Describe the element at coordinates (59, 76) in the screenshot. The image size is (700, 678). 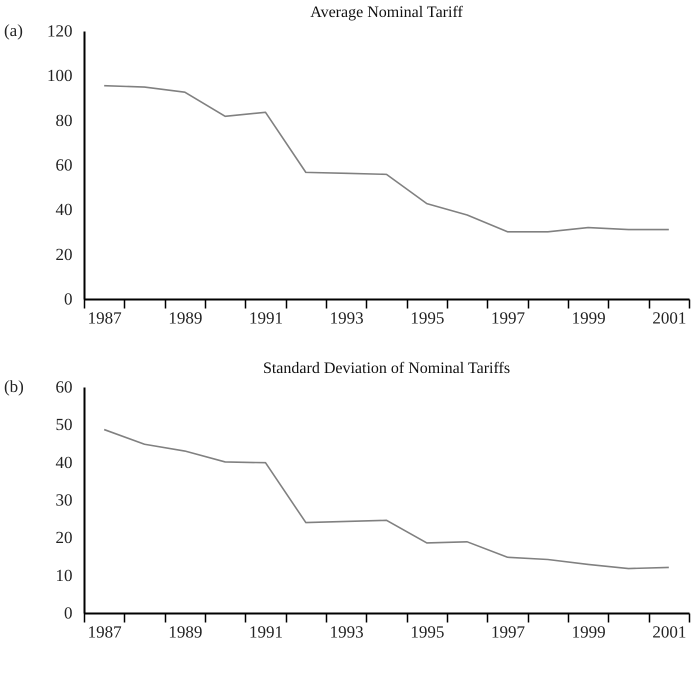
I see `y-tick-label: 100` at that location.